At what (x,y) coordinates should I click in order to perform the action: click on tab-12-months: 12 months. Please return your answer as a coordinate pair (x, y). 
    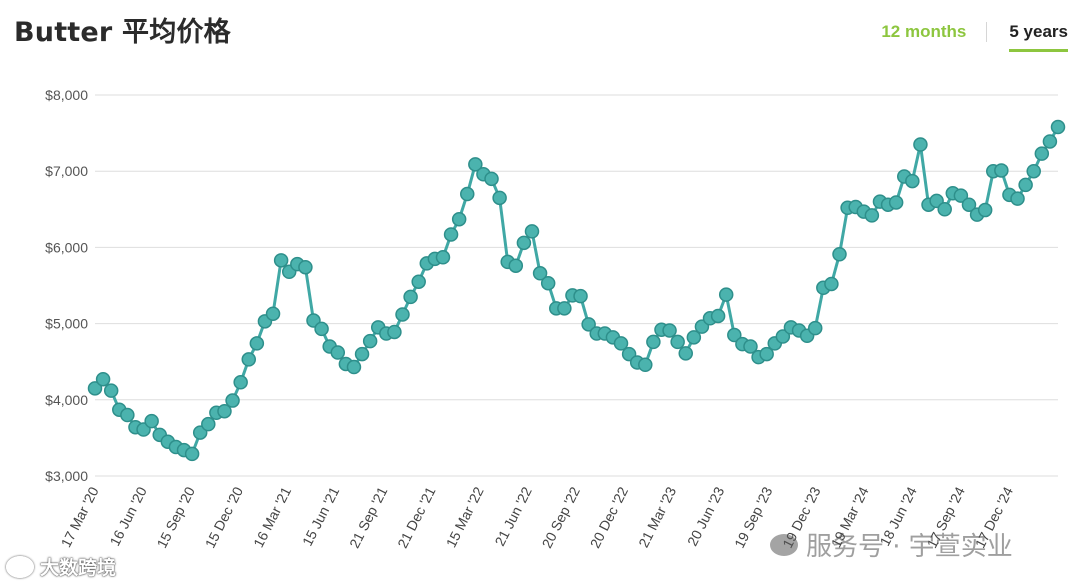
    Looking at the image, I should click on (924, 31).